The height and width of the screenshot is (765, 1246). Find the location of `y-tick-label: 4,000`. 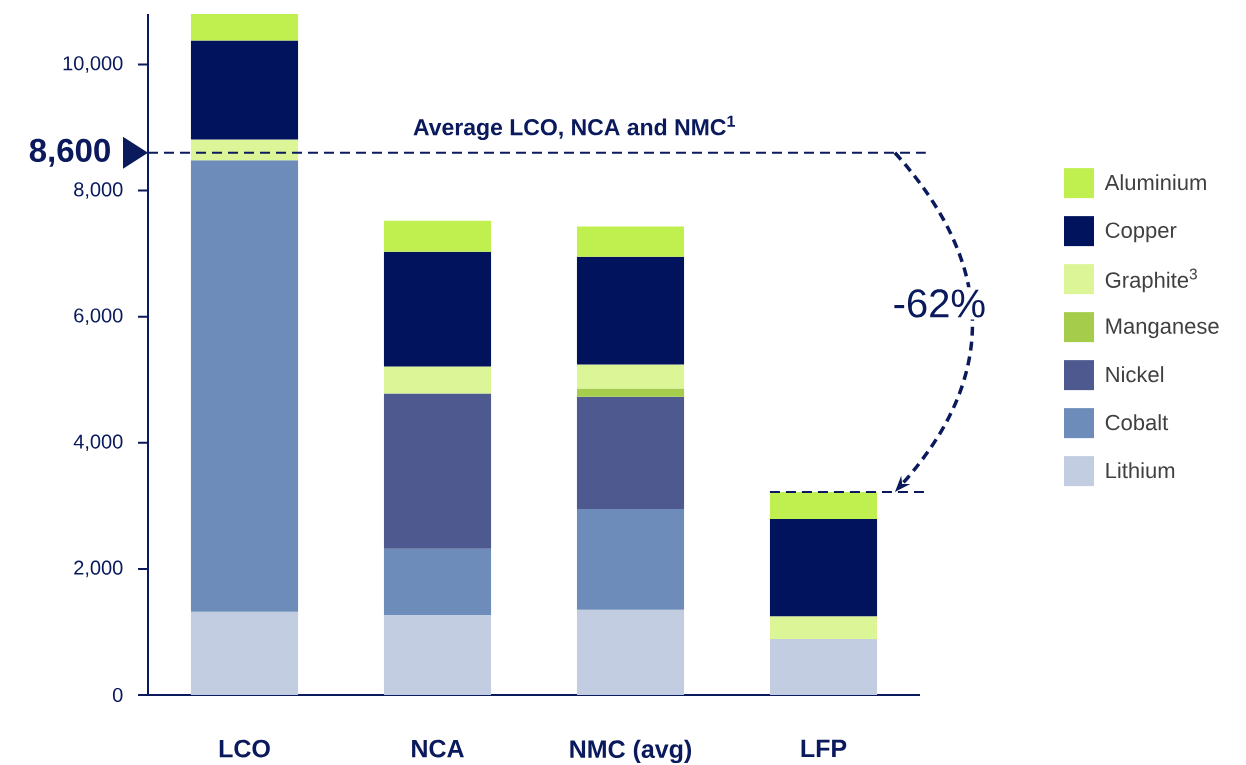

y-tick-label: 4,000 is located at coordinates (98, 443).